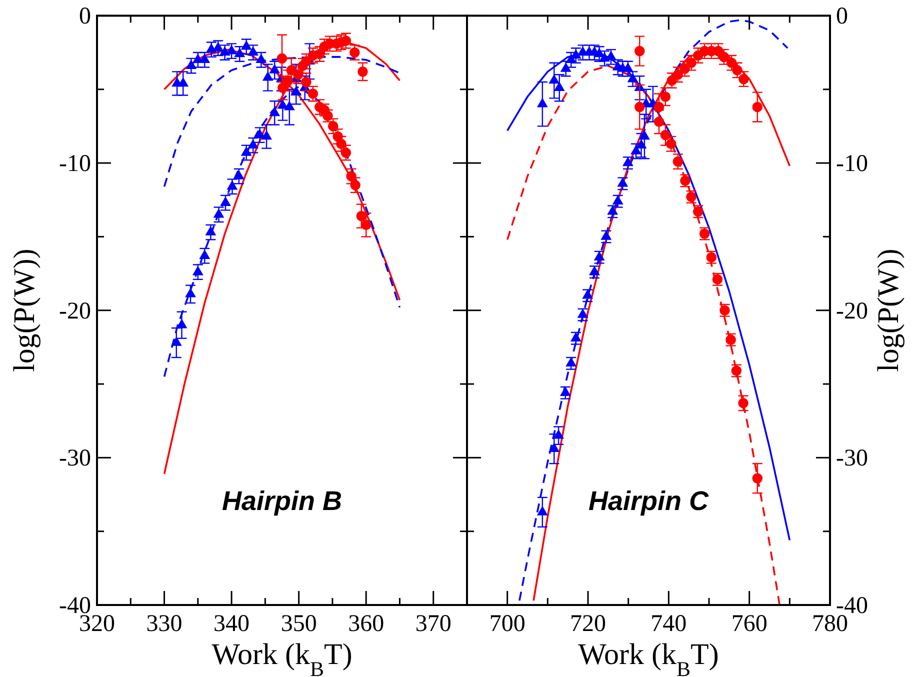 The height and width of the screenshot is (677, 918). What do you see at coordinates (75, 164) in the screenshot?
I see `y-tick-label: -10` at bounding box center [75, 164].